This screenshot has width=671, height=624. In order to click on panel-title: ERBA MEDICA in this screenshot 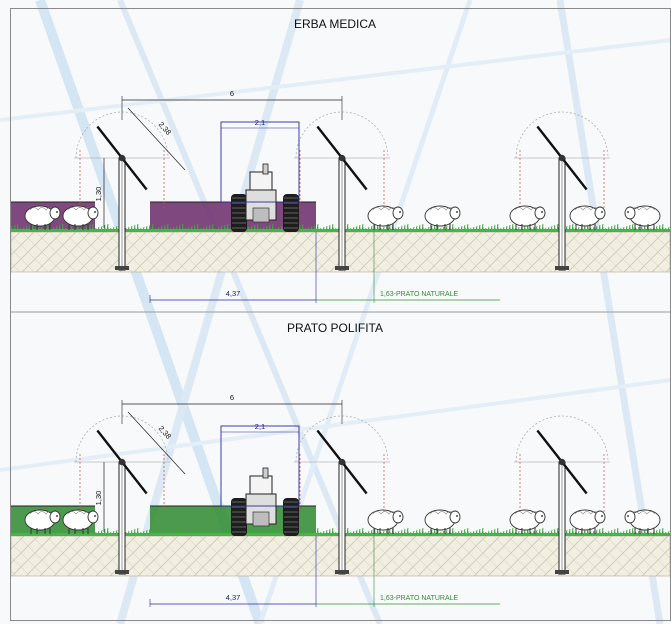, I will do `click(335, 24)`.